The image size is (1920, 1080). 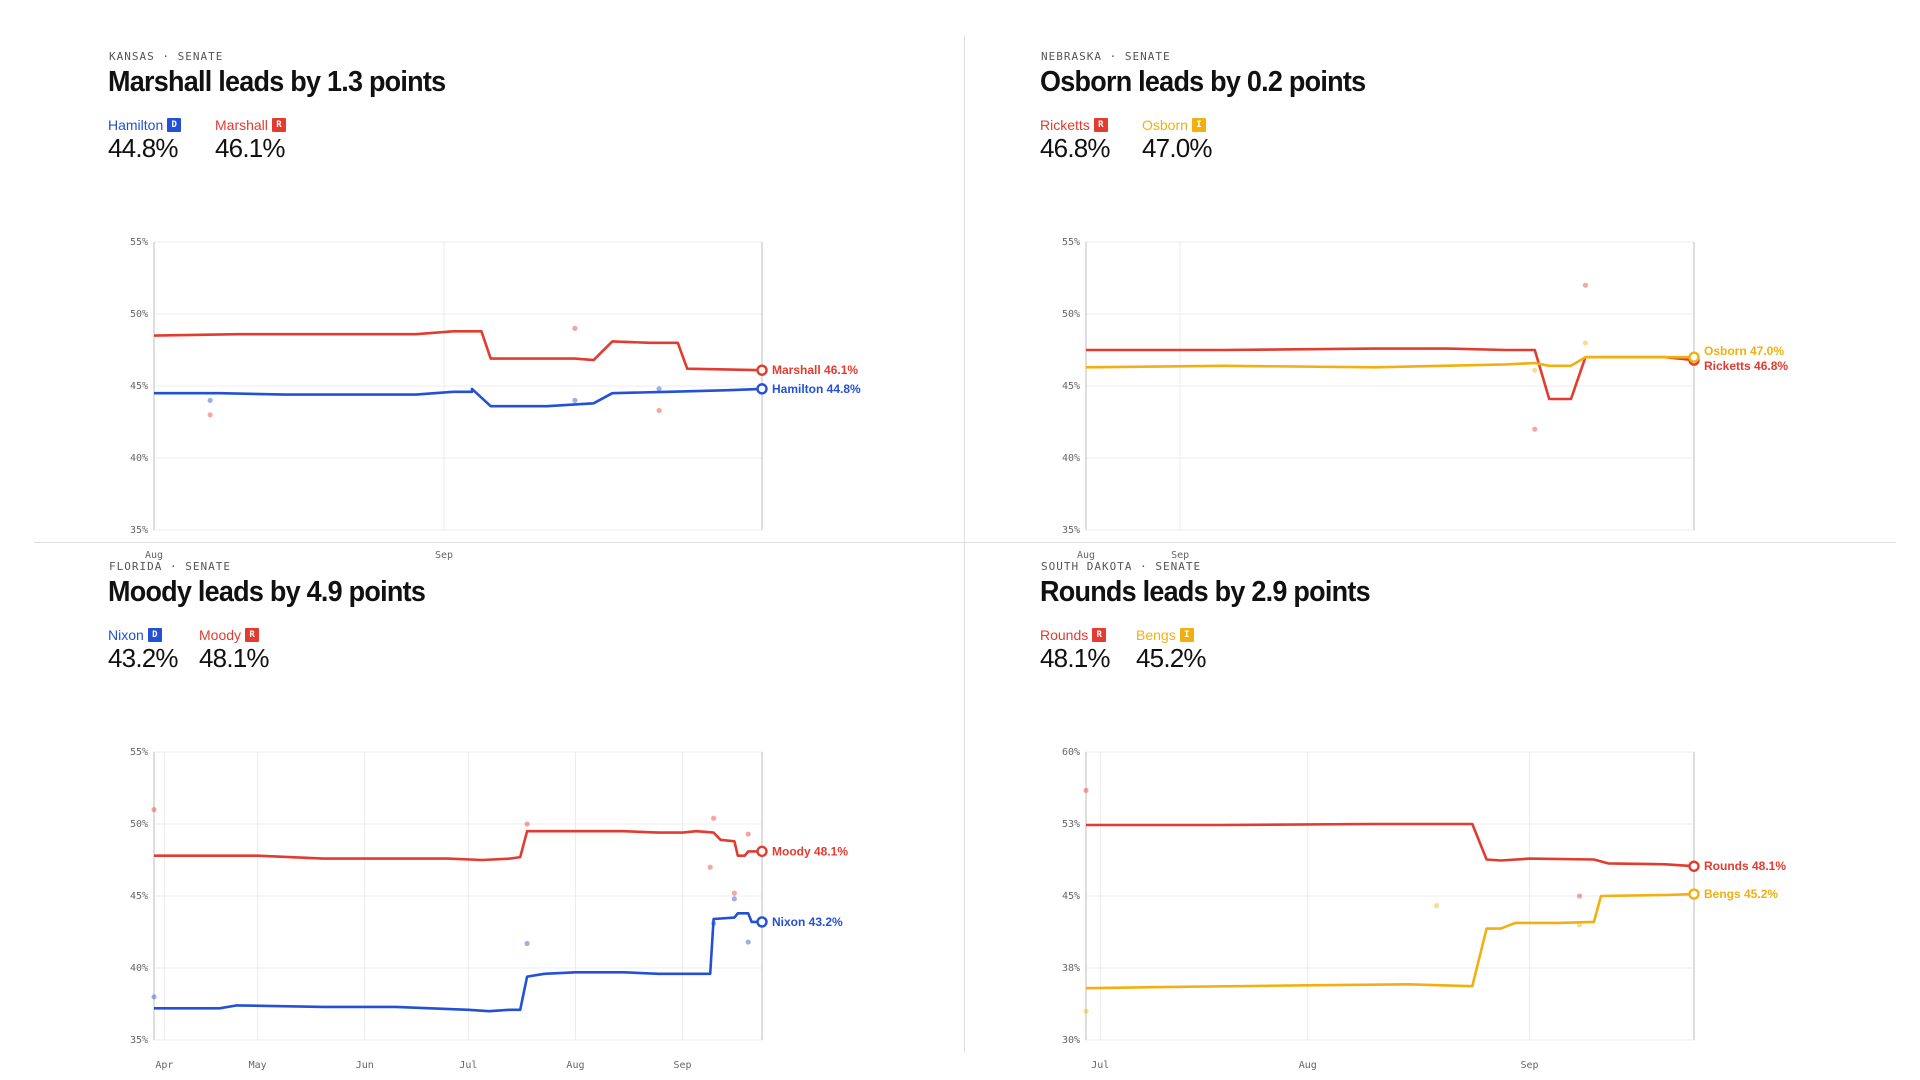 I want to click on candidate-rounds: Rounds R 48.1%, so click(x=1075, y=649).